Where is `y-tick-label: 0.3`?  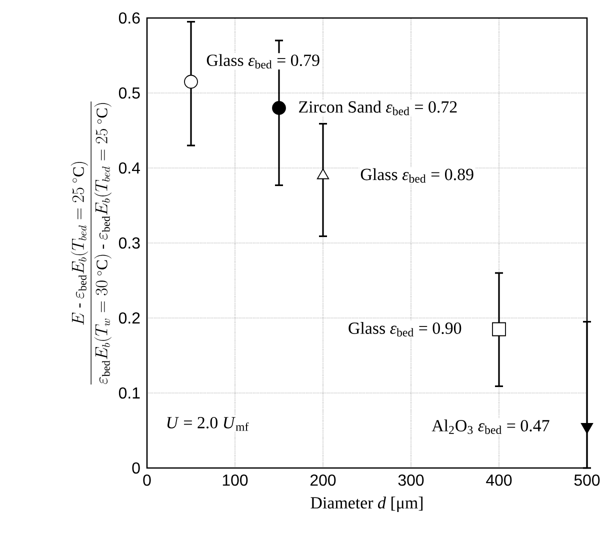 y-tick-label: 0.3 is located at coordinates (129, 243).